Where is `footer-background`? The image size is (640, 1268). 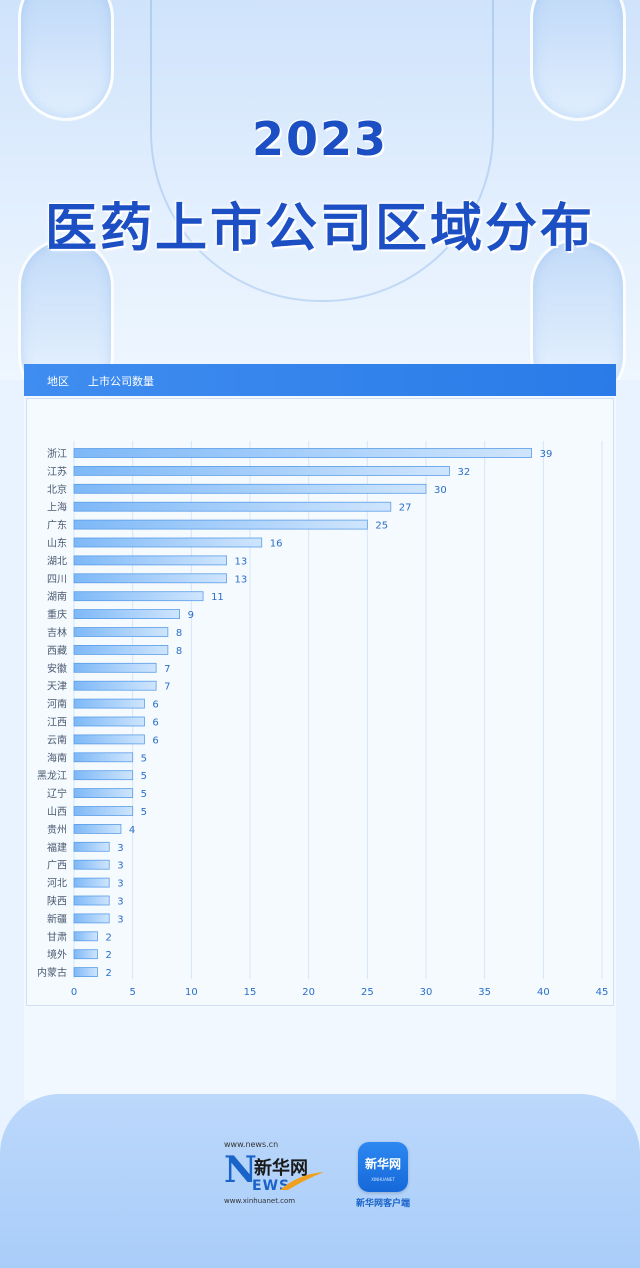 footer-background is located at coordinates (320, 1181).